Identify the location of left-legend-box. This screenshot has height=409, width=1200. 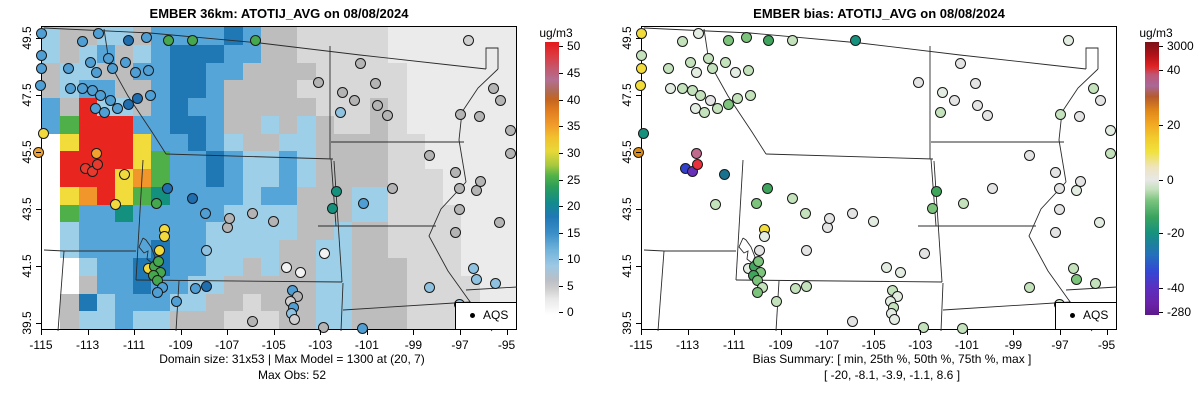
(486, 316).